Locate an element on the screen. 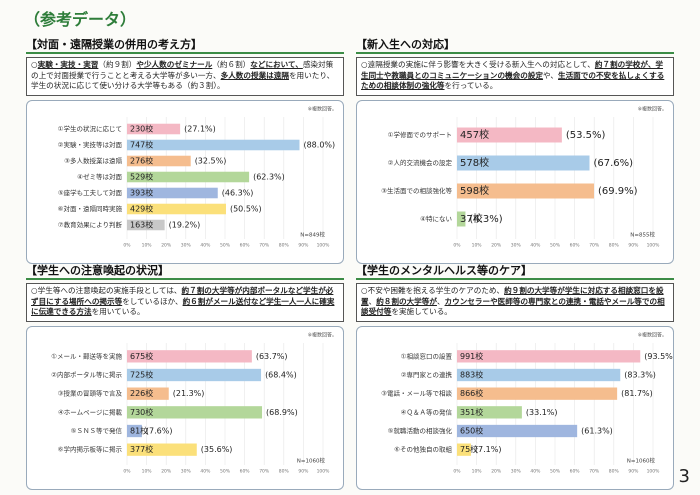 The height and width of the screenshot is (495, 700). value-label: (19.2%) is located at coordinates (185, 225).